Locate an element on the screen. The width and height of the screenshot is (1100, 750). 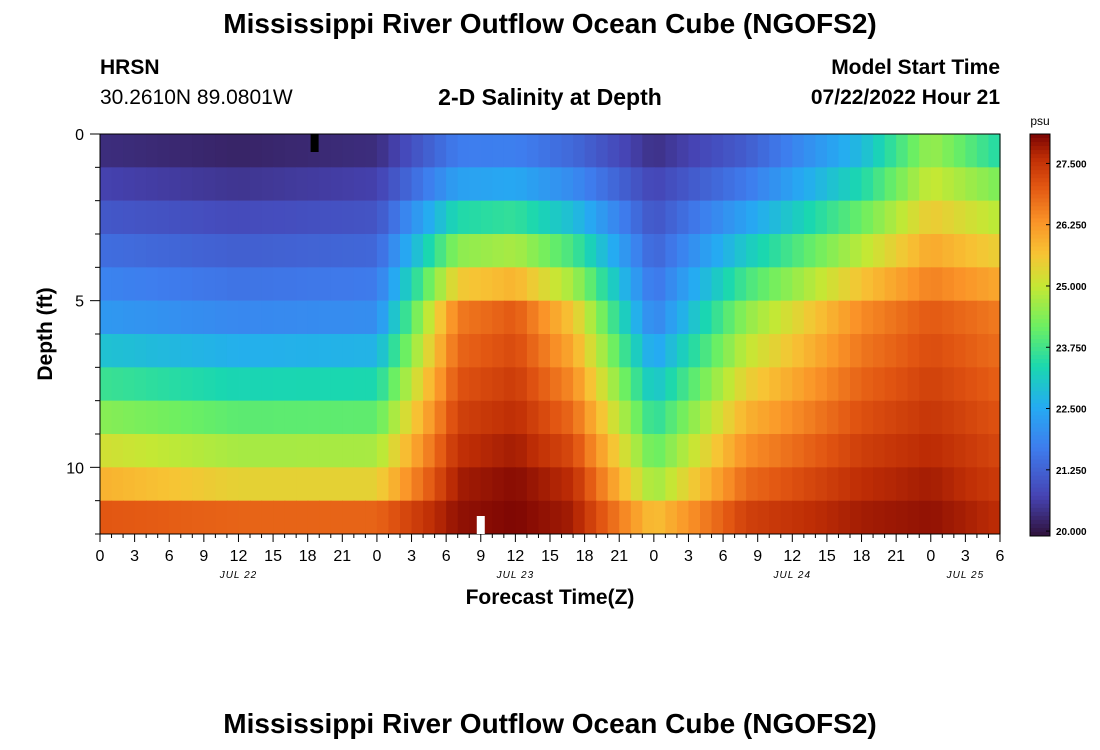
x-tick-label: 0 is located at coordinates (100, 556).